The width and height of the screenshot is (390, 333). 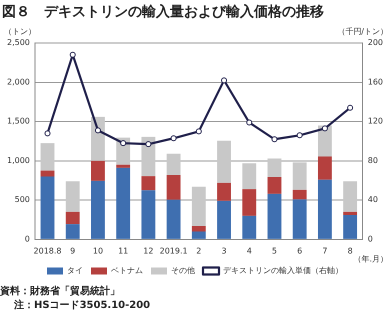 What do you see at coordinates (376, 121) in the screenshot?
I see `y2-tick-label: 120` at bounding box center [376, 121].